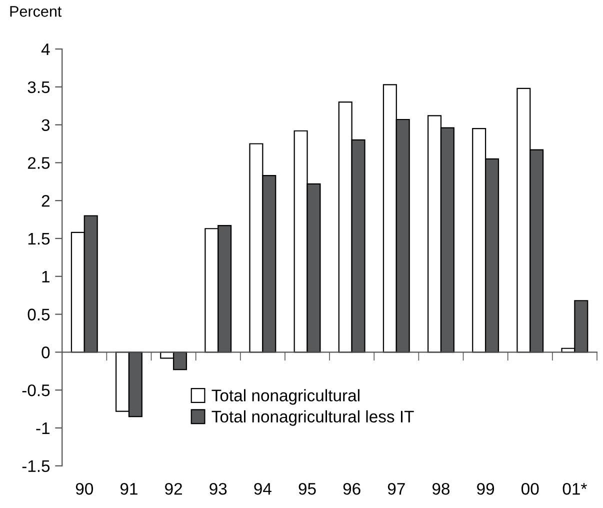  I want to click on legend-label: Total nonagricultural less IT, so click(313, 418).